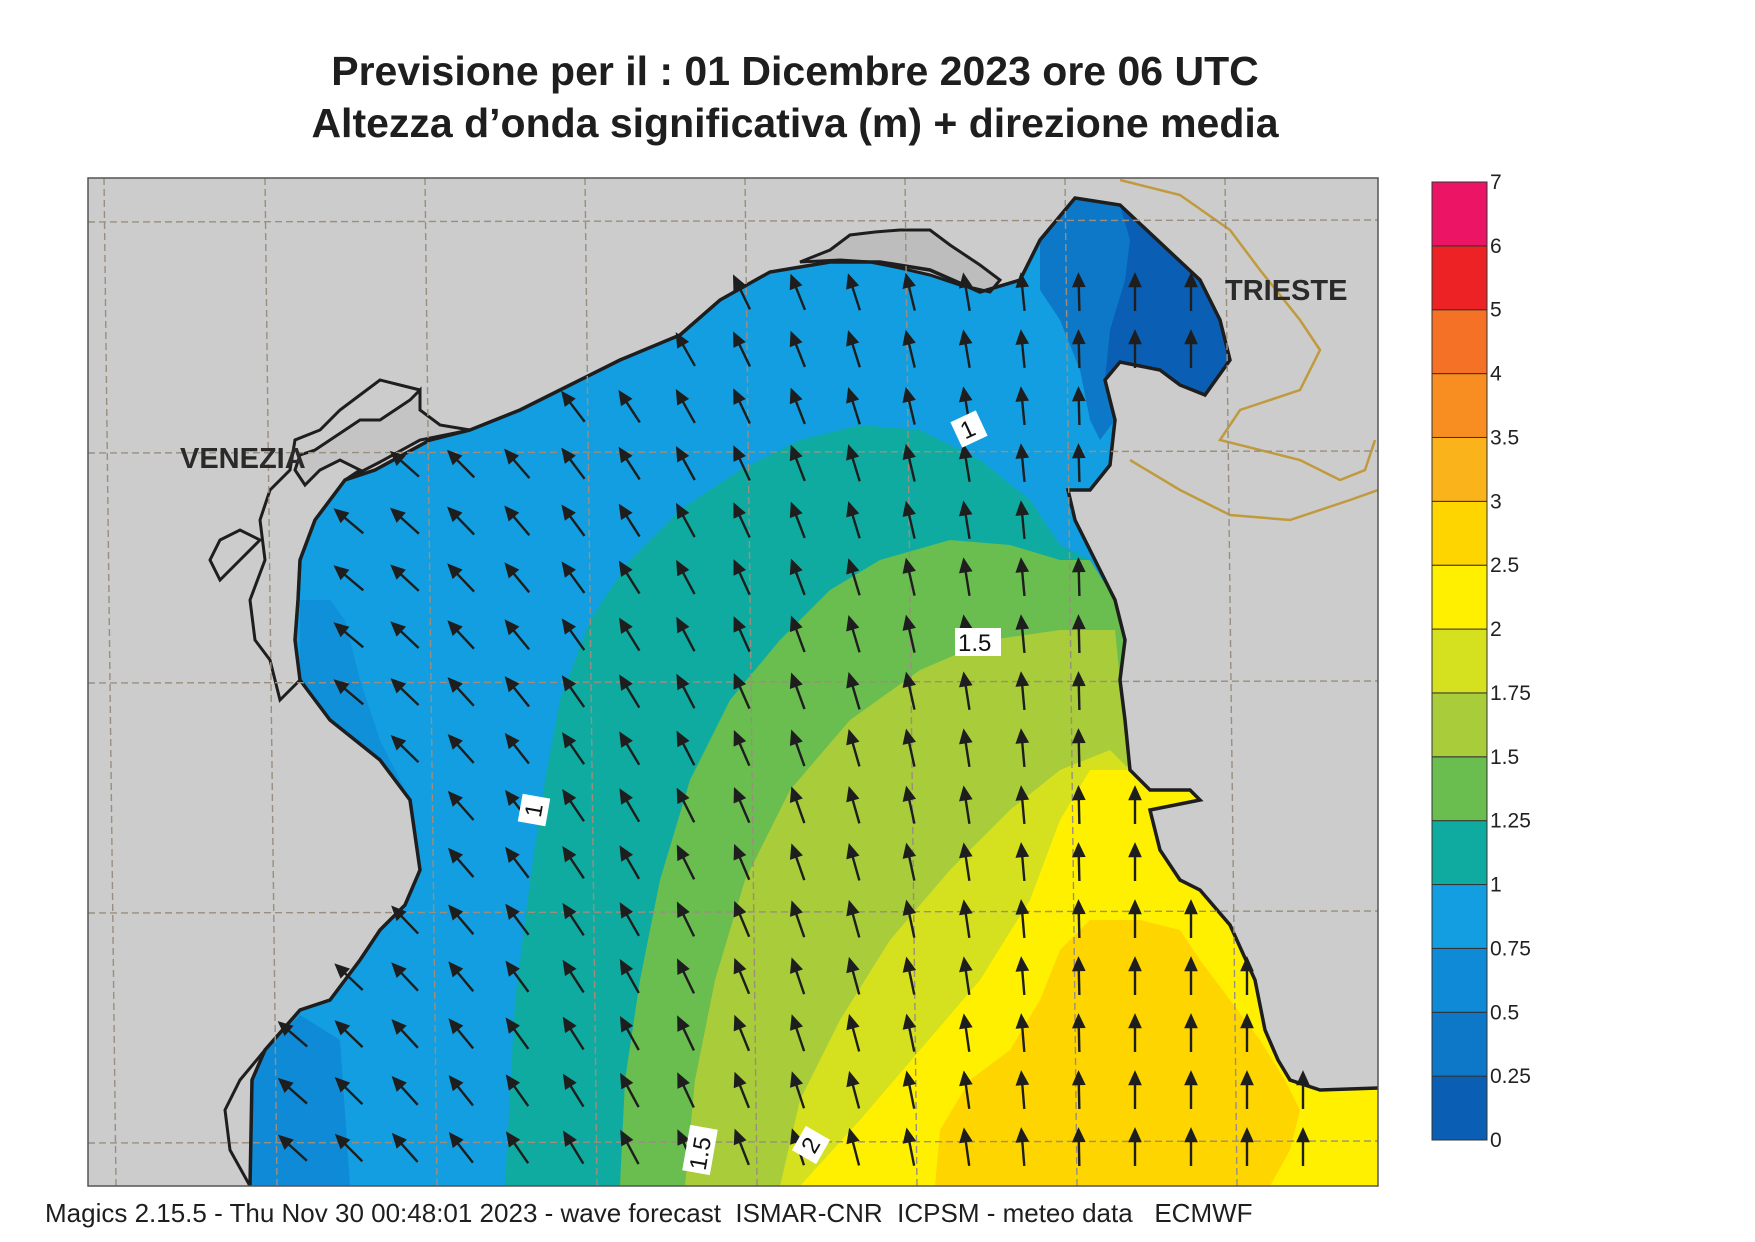  I want to click on grid-meridian, so click(1231, 682).